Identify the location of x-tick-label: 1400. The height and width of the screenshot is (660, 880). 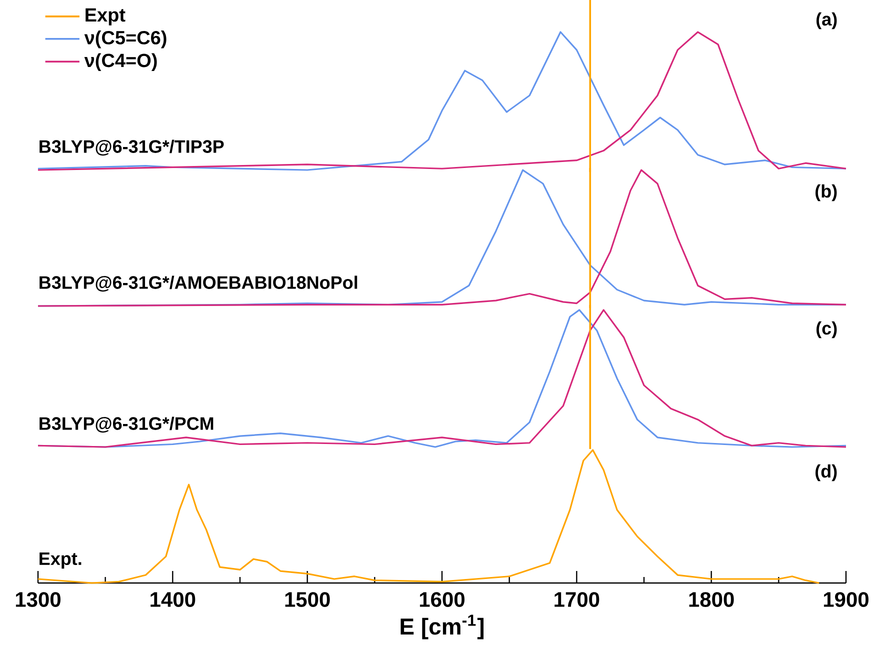
(173, 599).